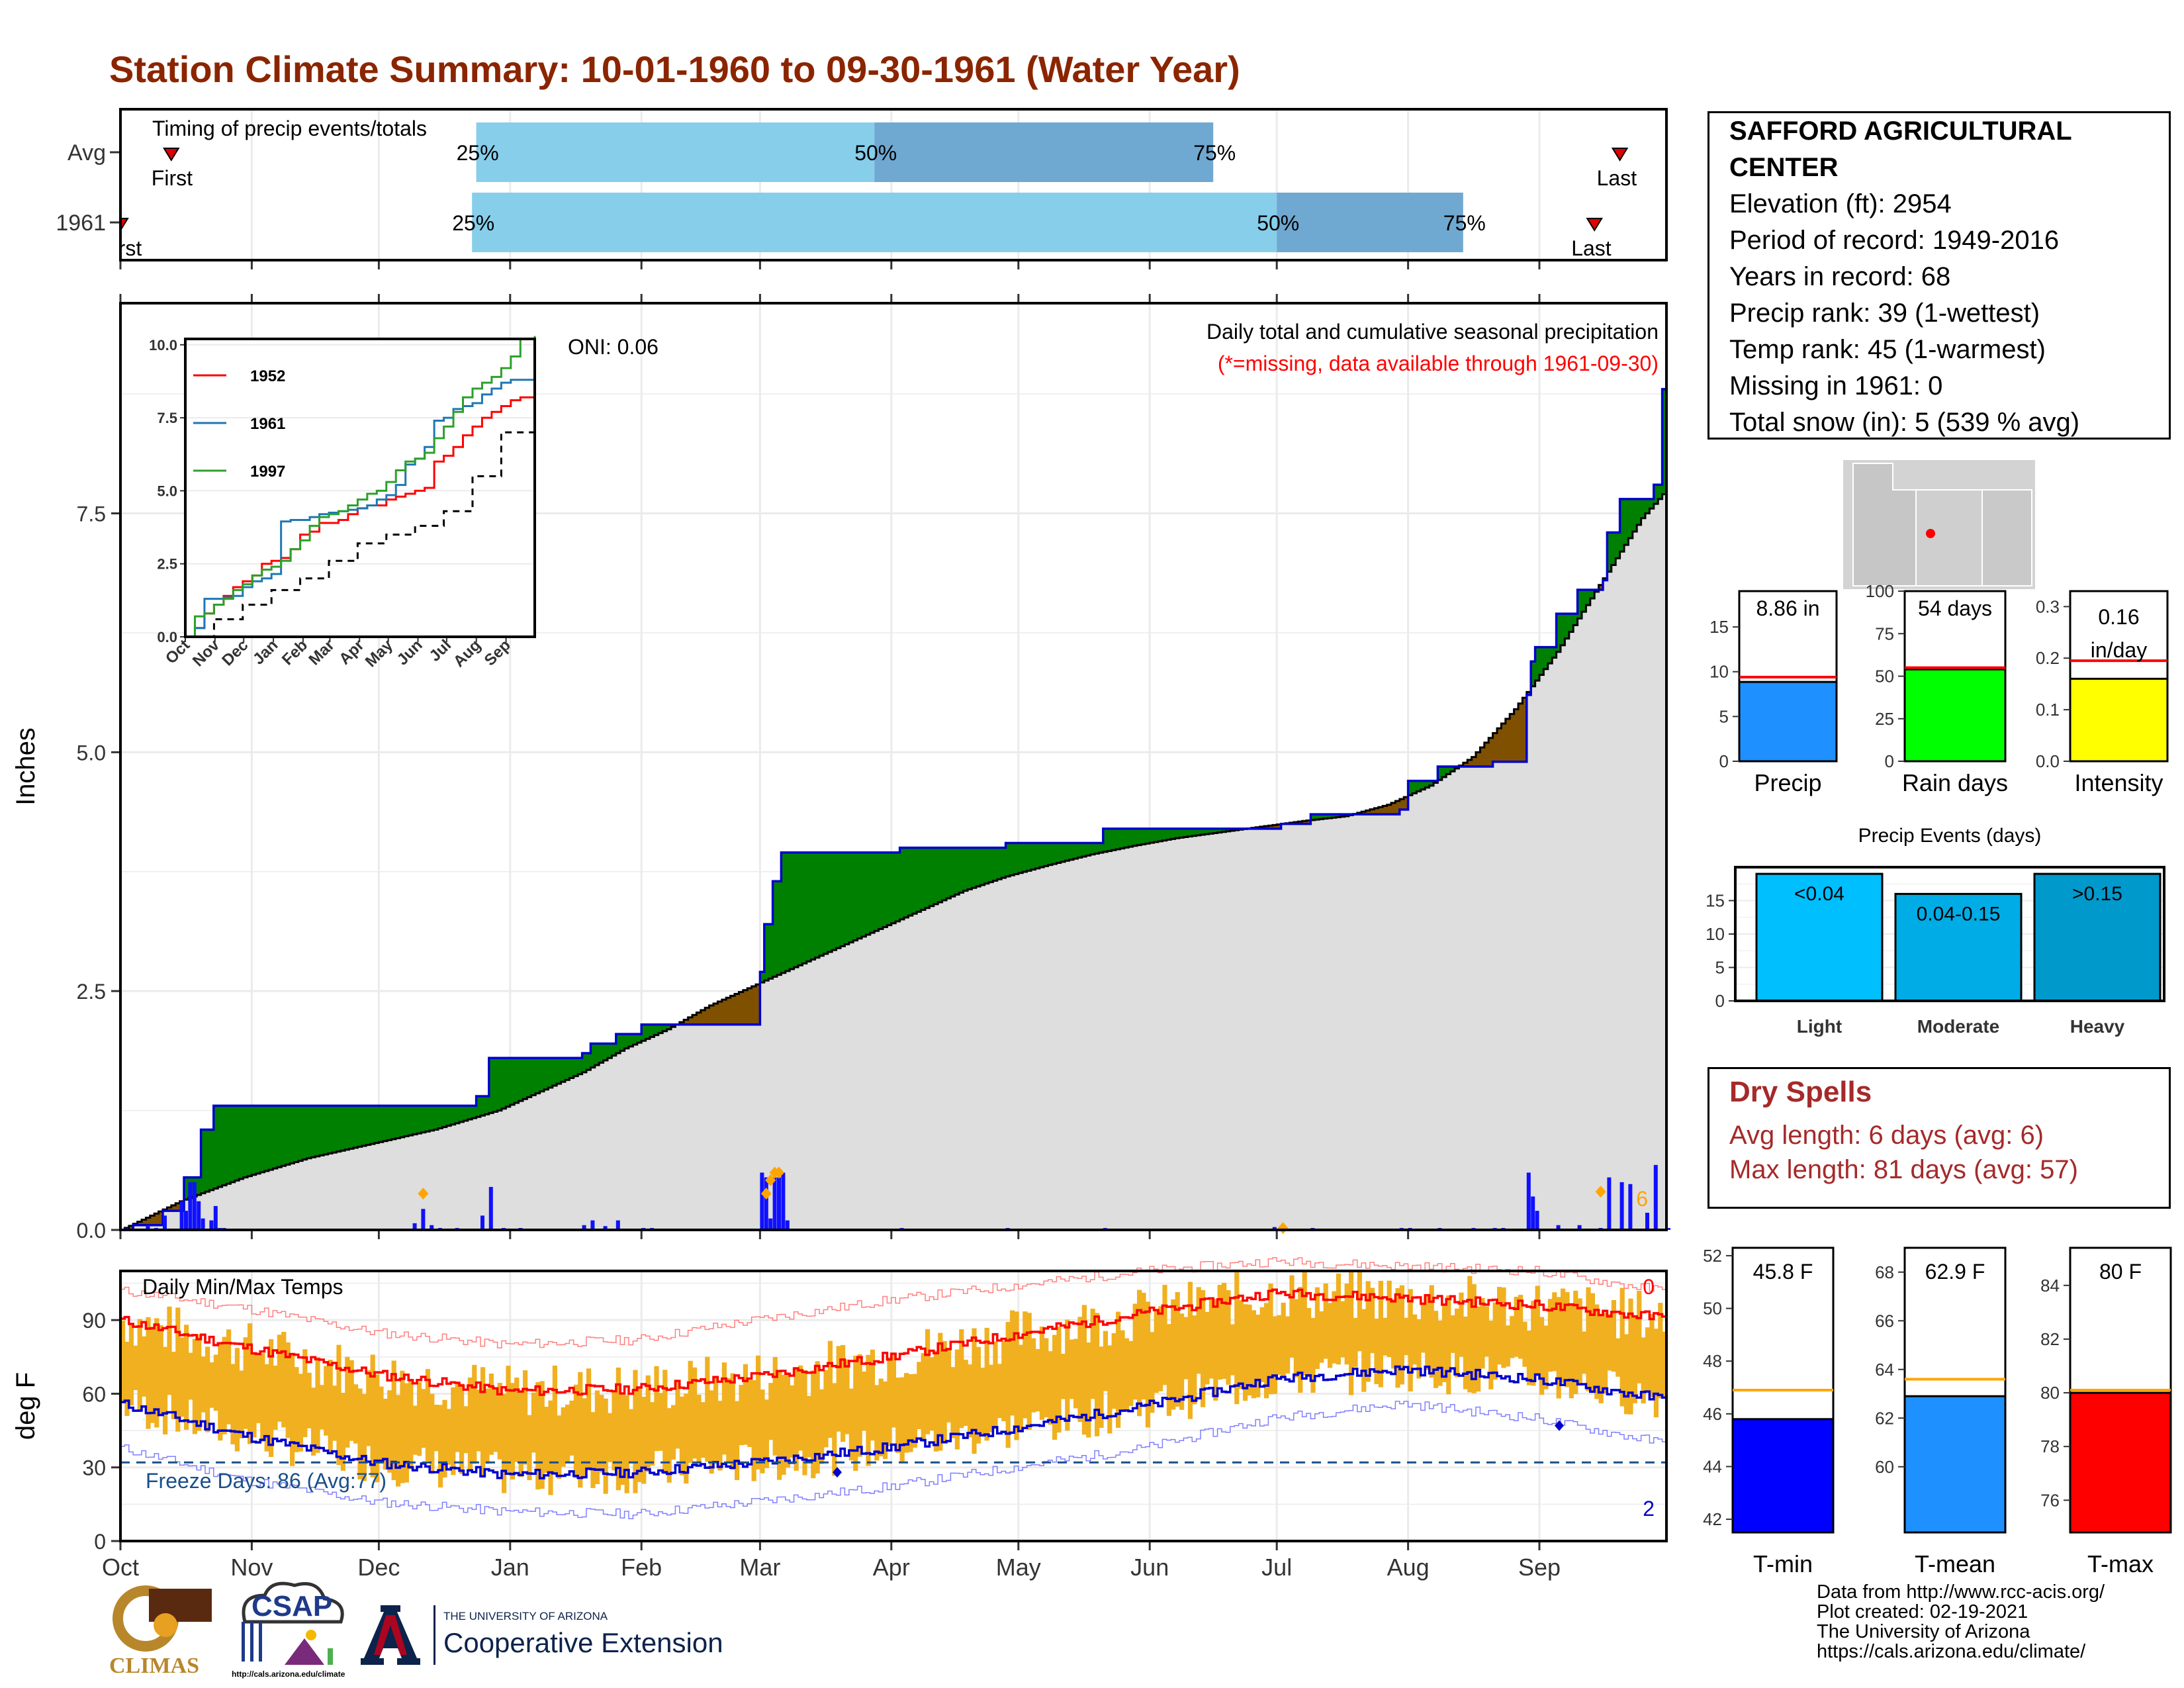 This screenshot has width=2184, height=1688. Describe the element at coordinates (1923, 1631) in the screenshot. I see `footer-line: The University of Arizona` at that location.